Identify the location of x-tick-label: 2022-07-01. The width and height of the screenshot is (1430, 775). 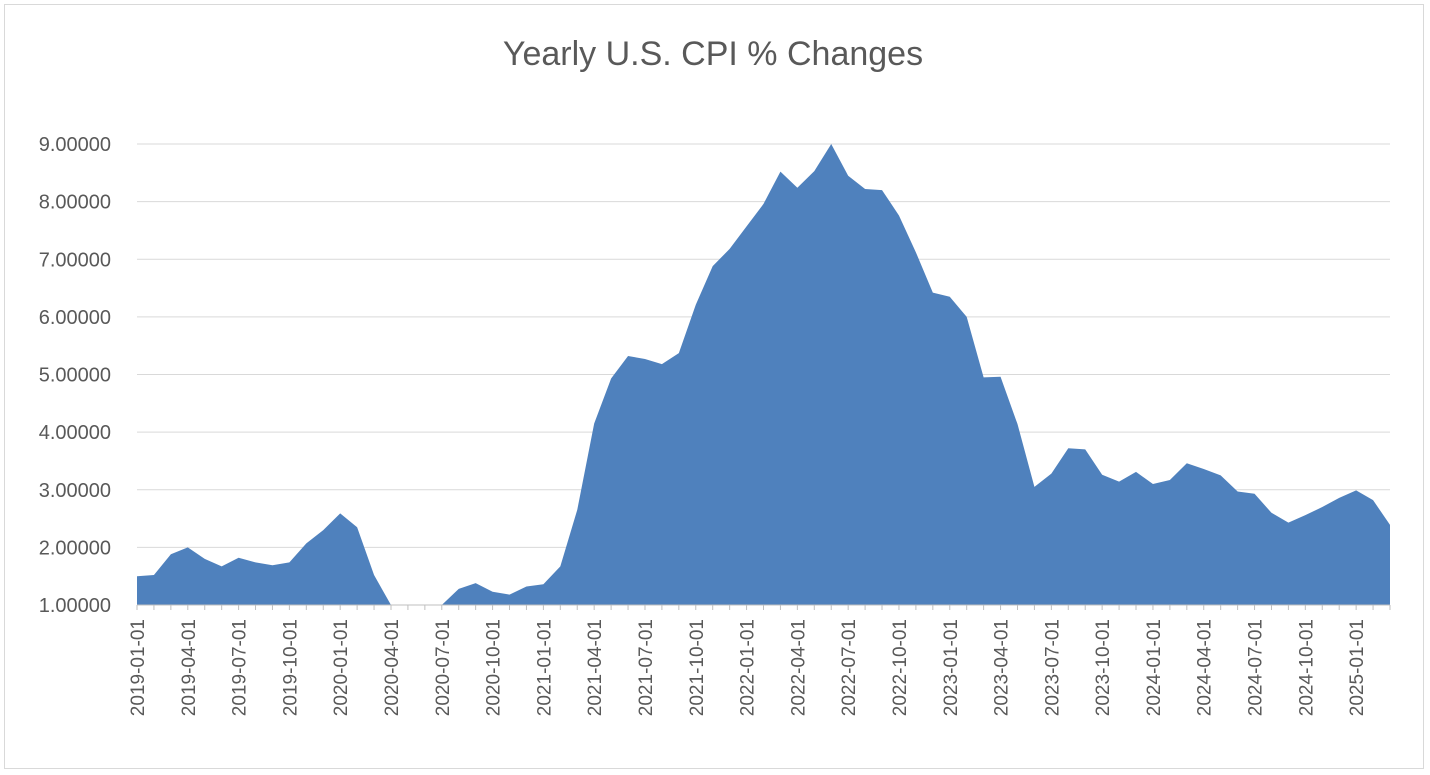
(849, 667).